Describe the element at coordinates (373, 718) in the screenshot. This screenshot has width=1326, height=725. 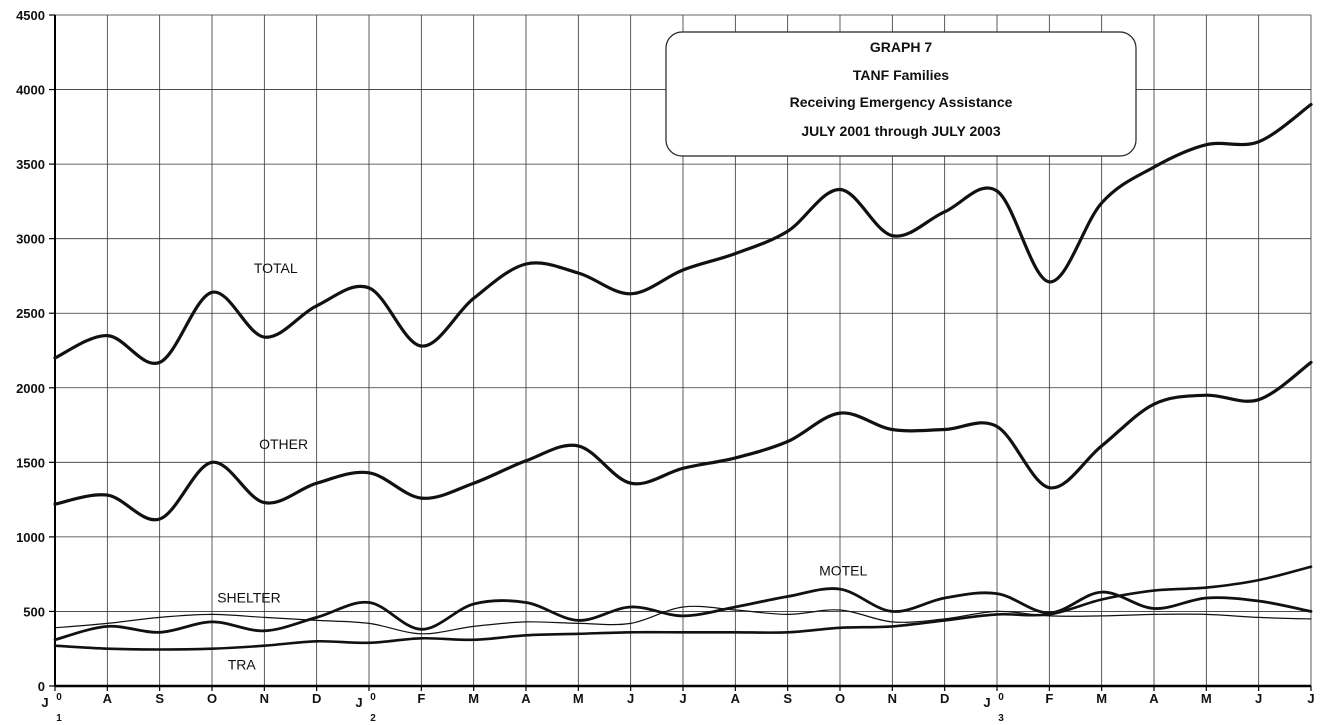
I see `x-tick-sublabel-bottom: 2` at that location.